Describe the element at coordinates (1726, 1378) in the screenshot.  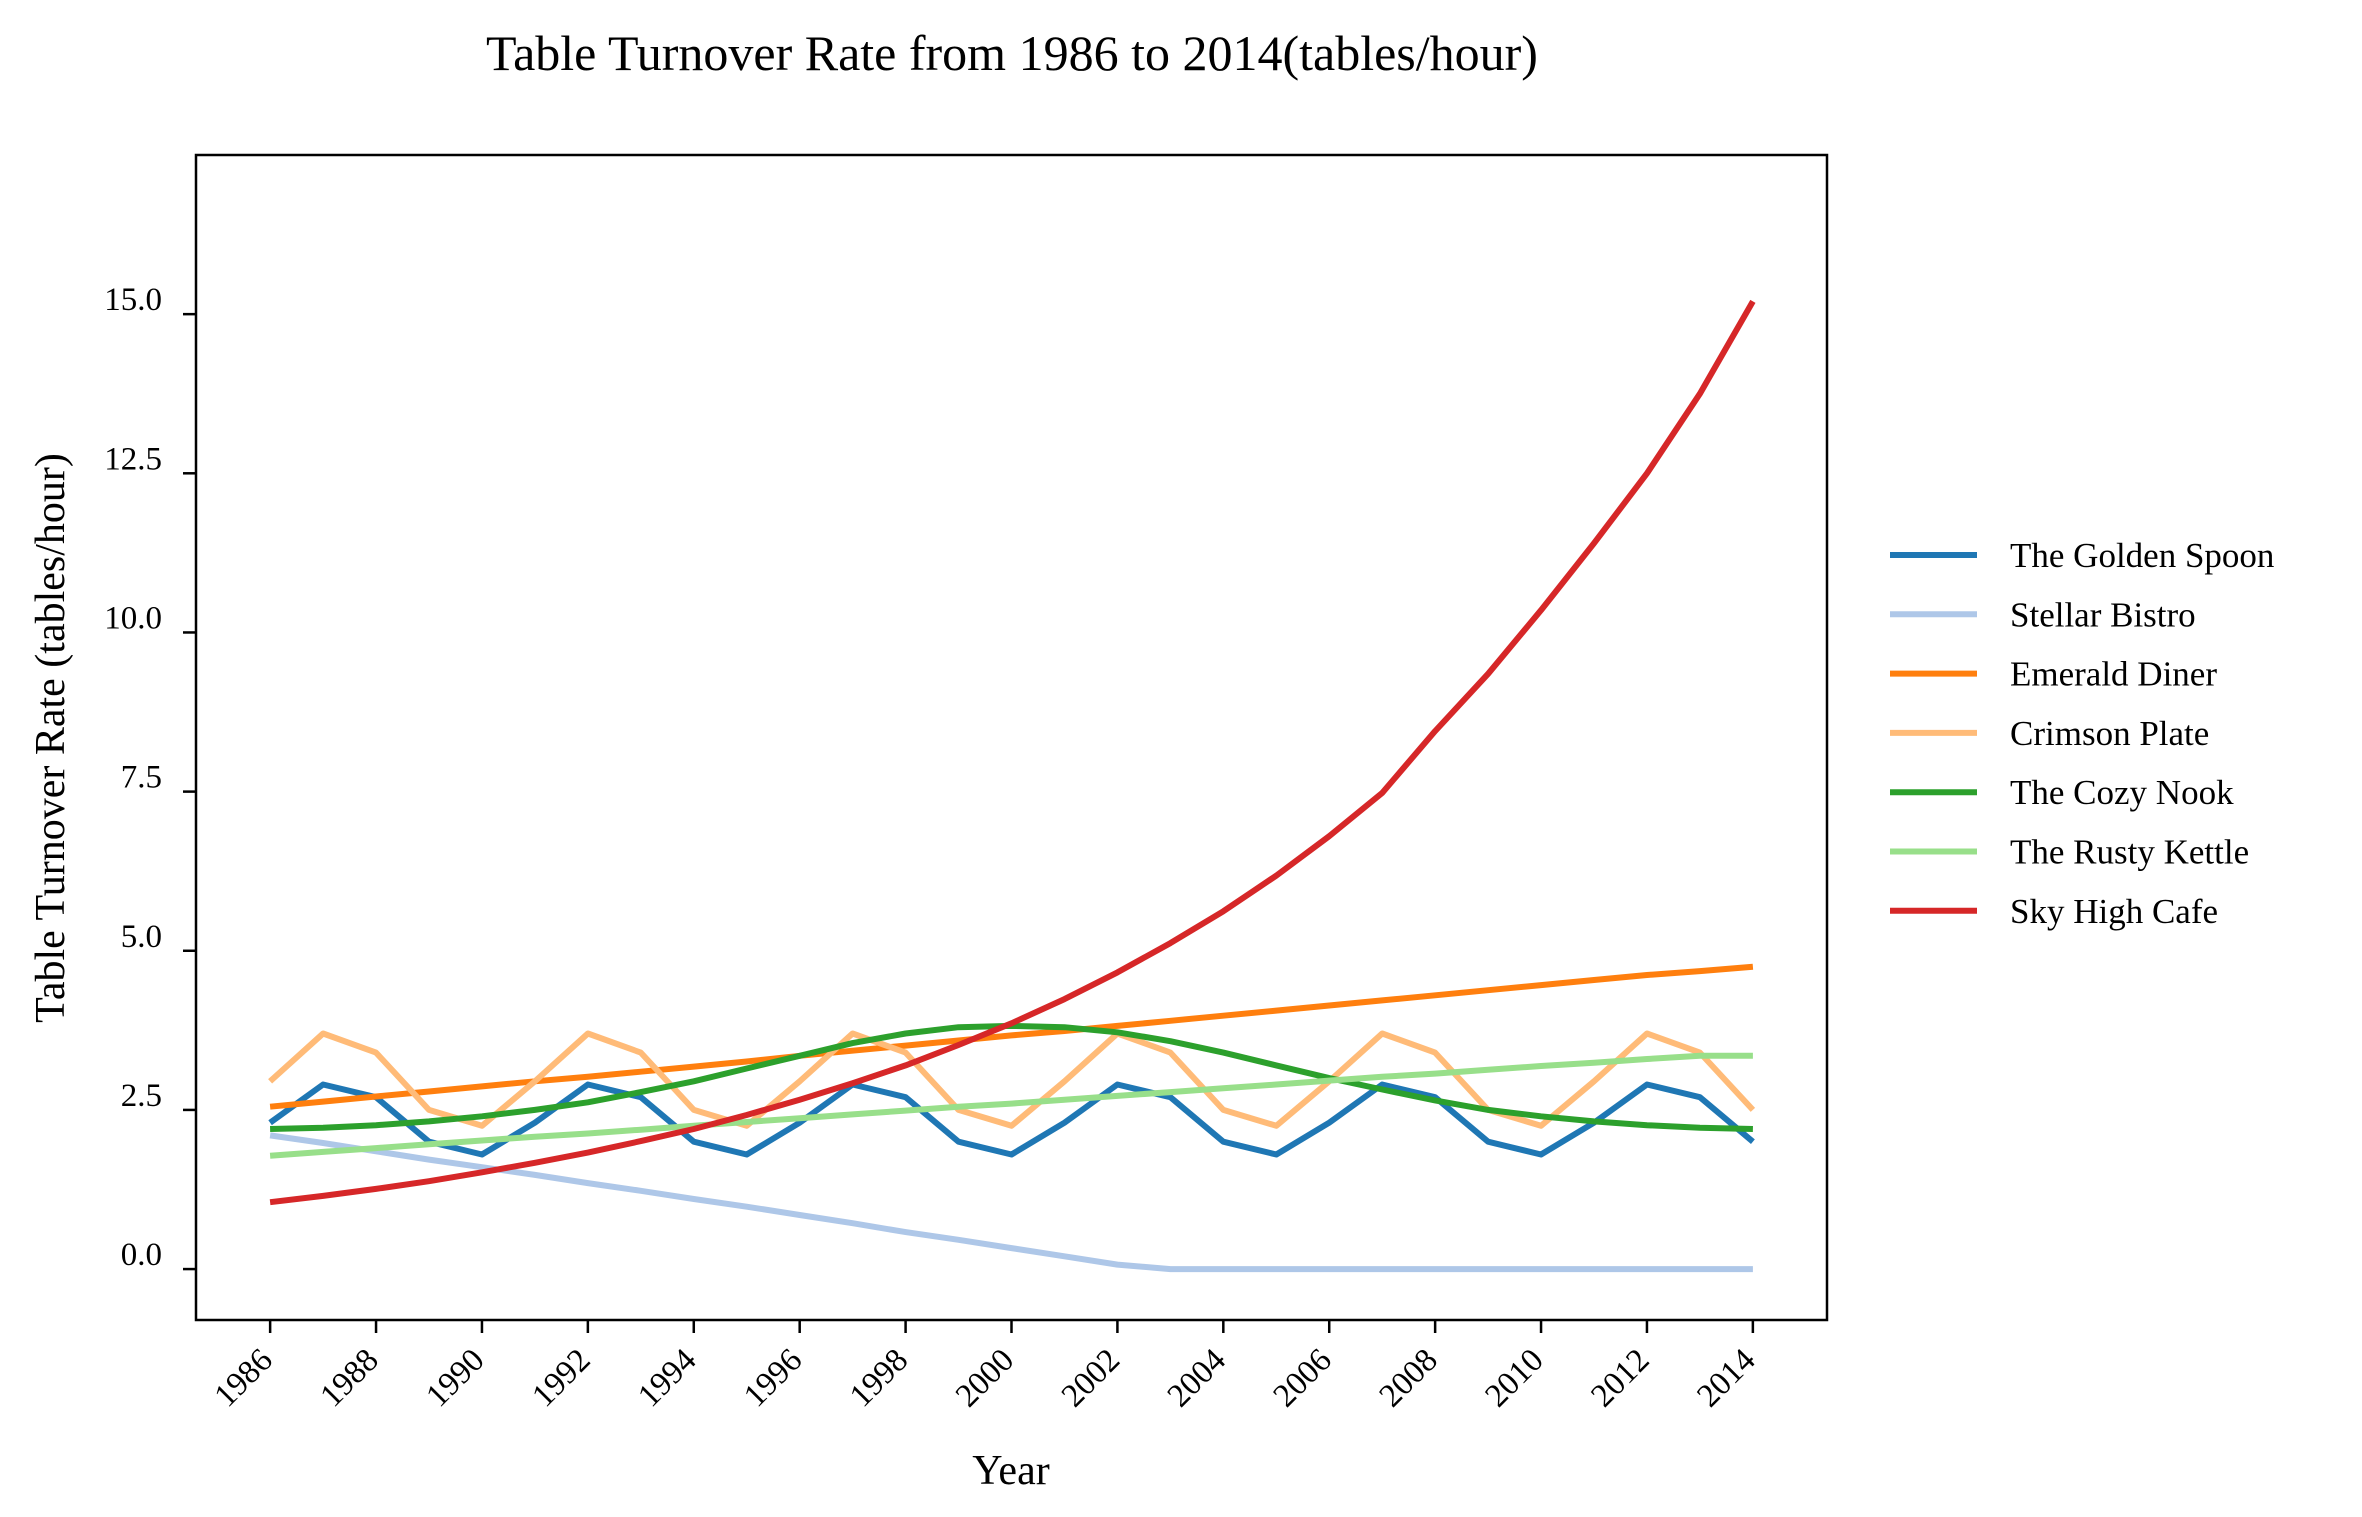
I see `x-tick-label: 2014` at that location.